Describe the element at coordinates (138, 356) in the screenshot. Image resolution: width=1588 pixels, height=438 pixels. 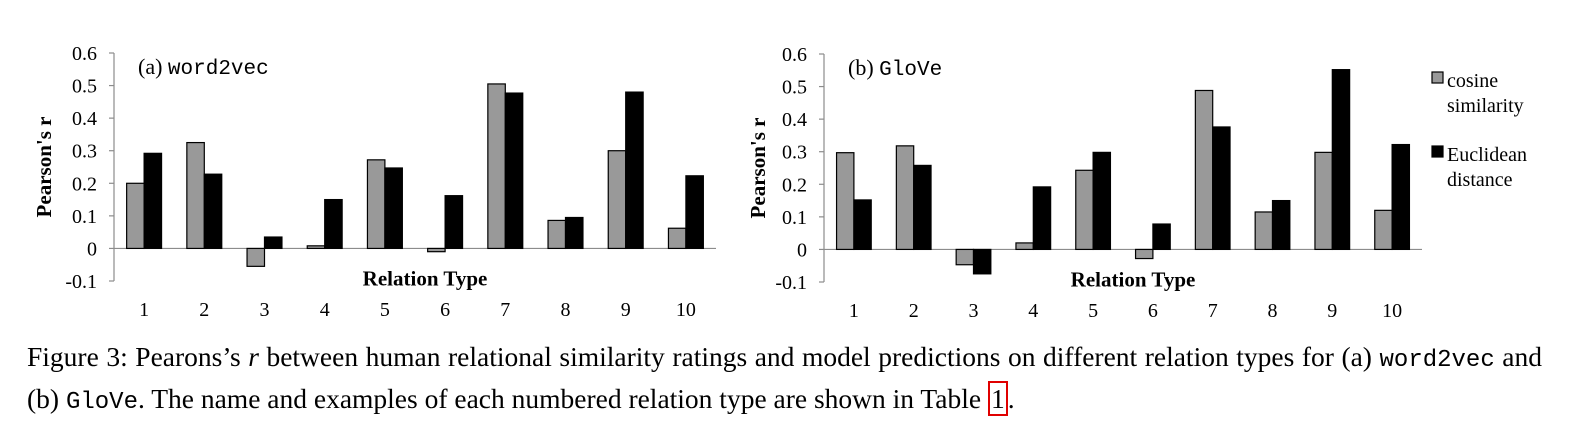
I see `caption-text-1: Figure 3: Pearons’s` at that location.